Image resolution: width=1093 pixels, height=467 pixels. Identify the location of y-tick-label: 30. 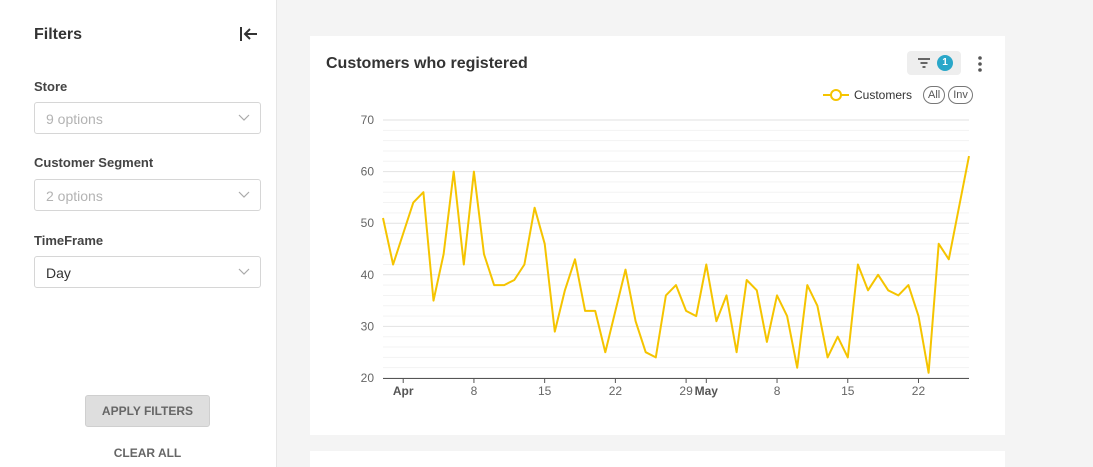
(368, 326).